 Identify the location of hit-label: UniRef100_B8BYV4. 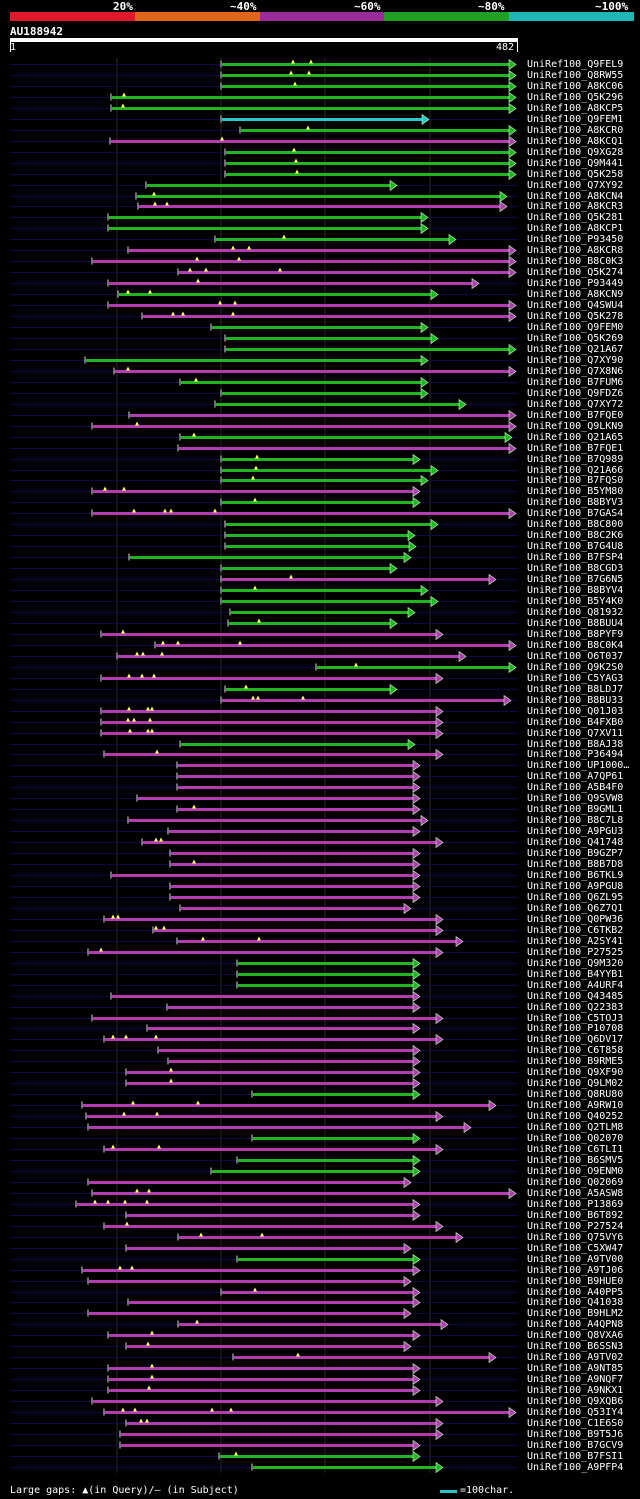
(575, 590).